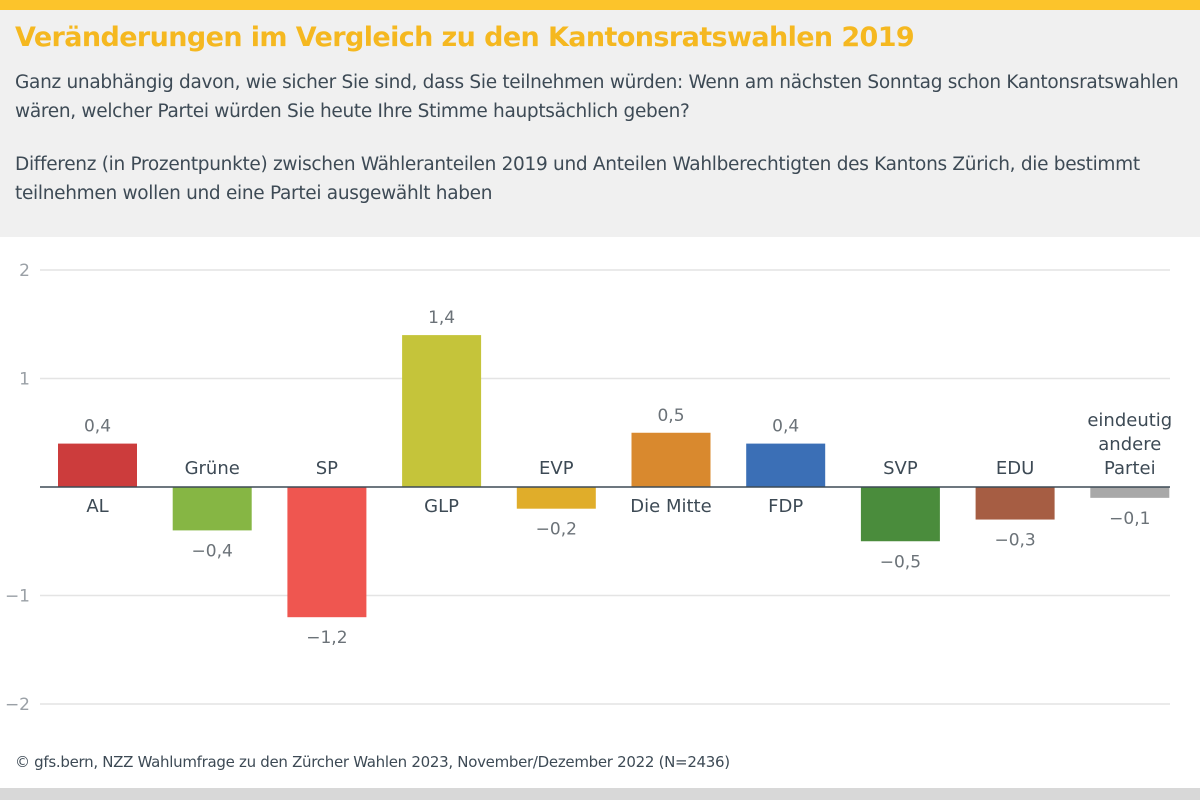  I want to click on value-label: 0,5, so click(670, 416).